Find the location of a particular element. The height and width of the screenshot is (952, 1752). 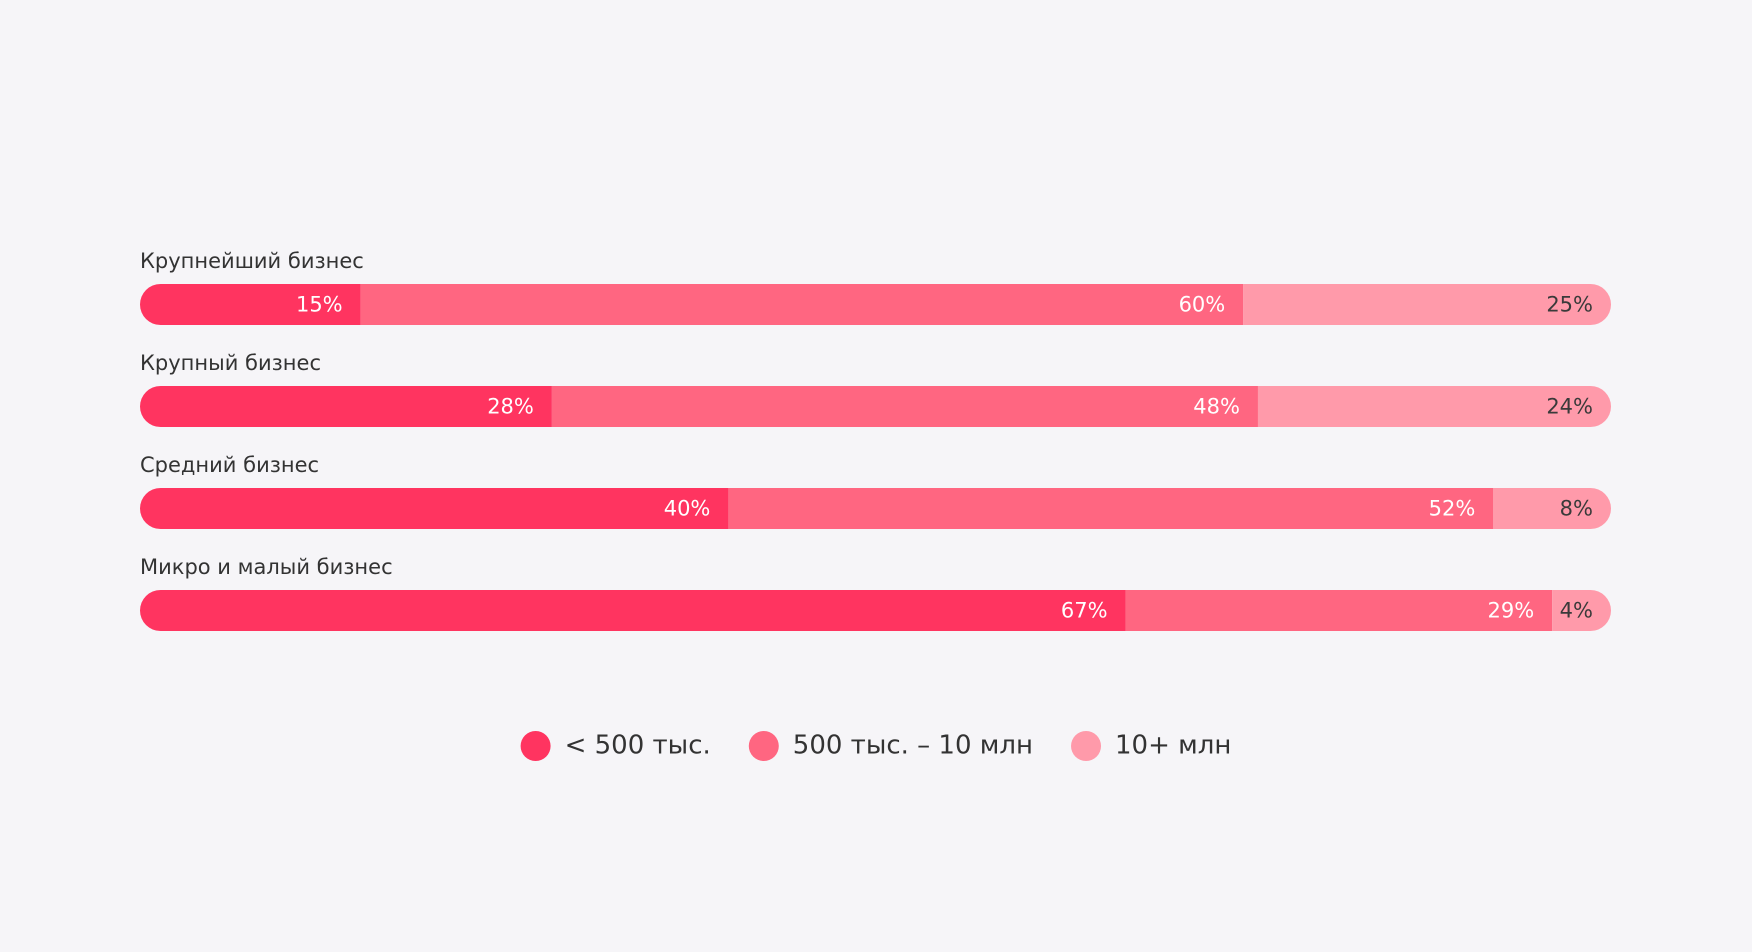

legend-label: 500 тыс. – 10 млн is located at coordinates (913, 746).